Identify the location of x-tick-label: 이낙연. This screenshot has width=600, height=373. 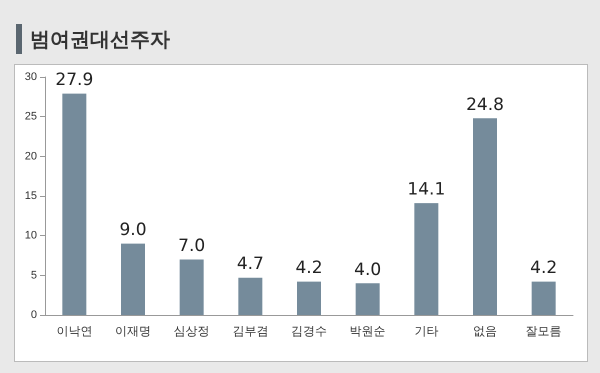
(74, 331).